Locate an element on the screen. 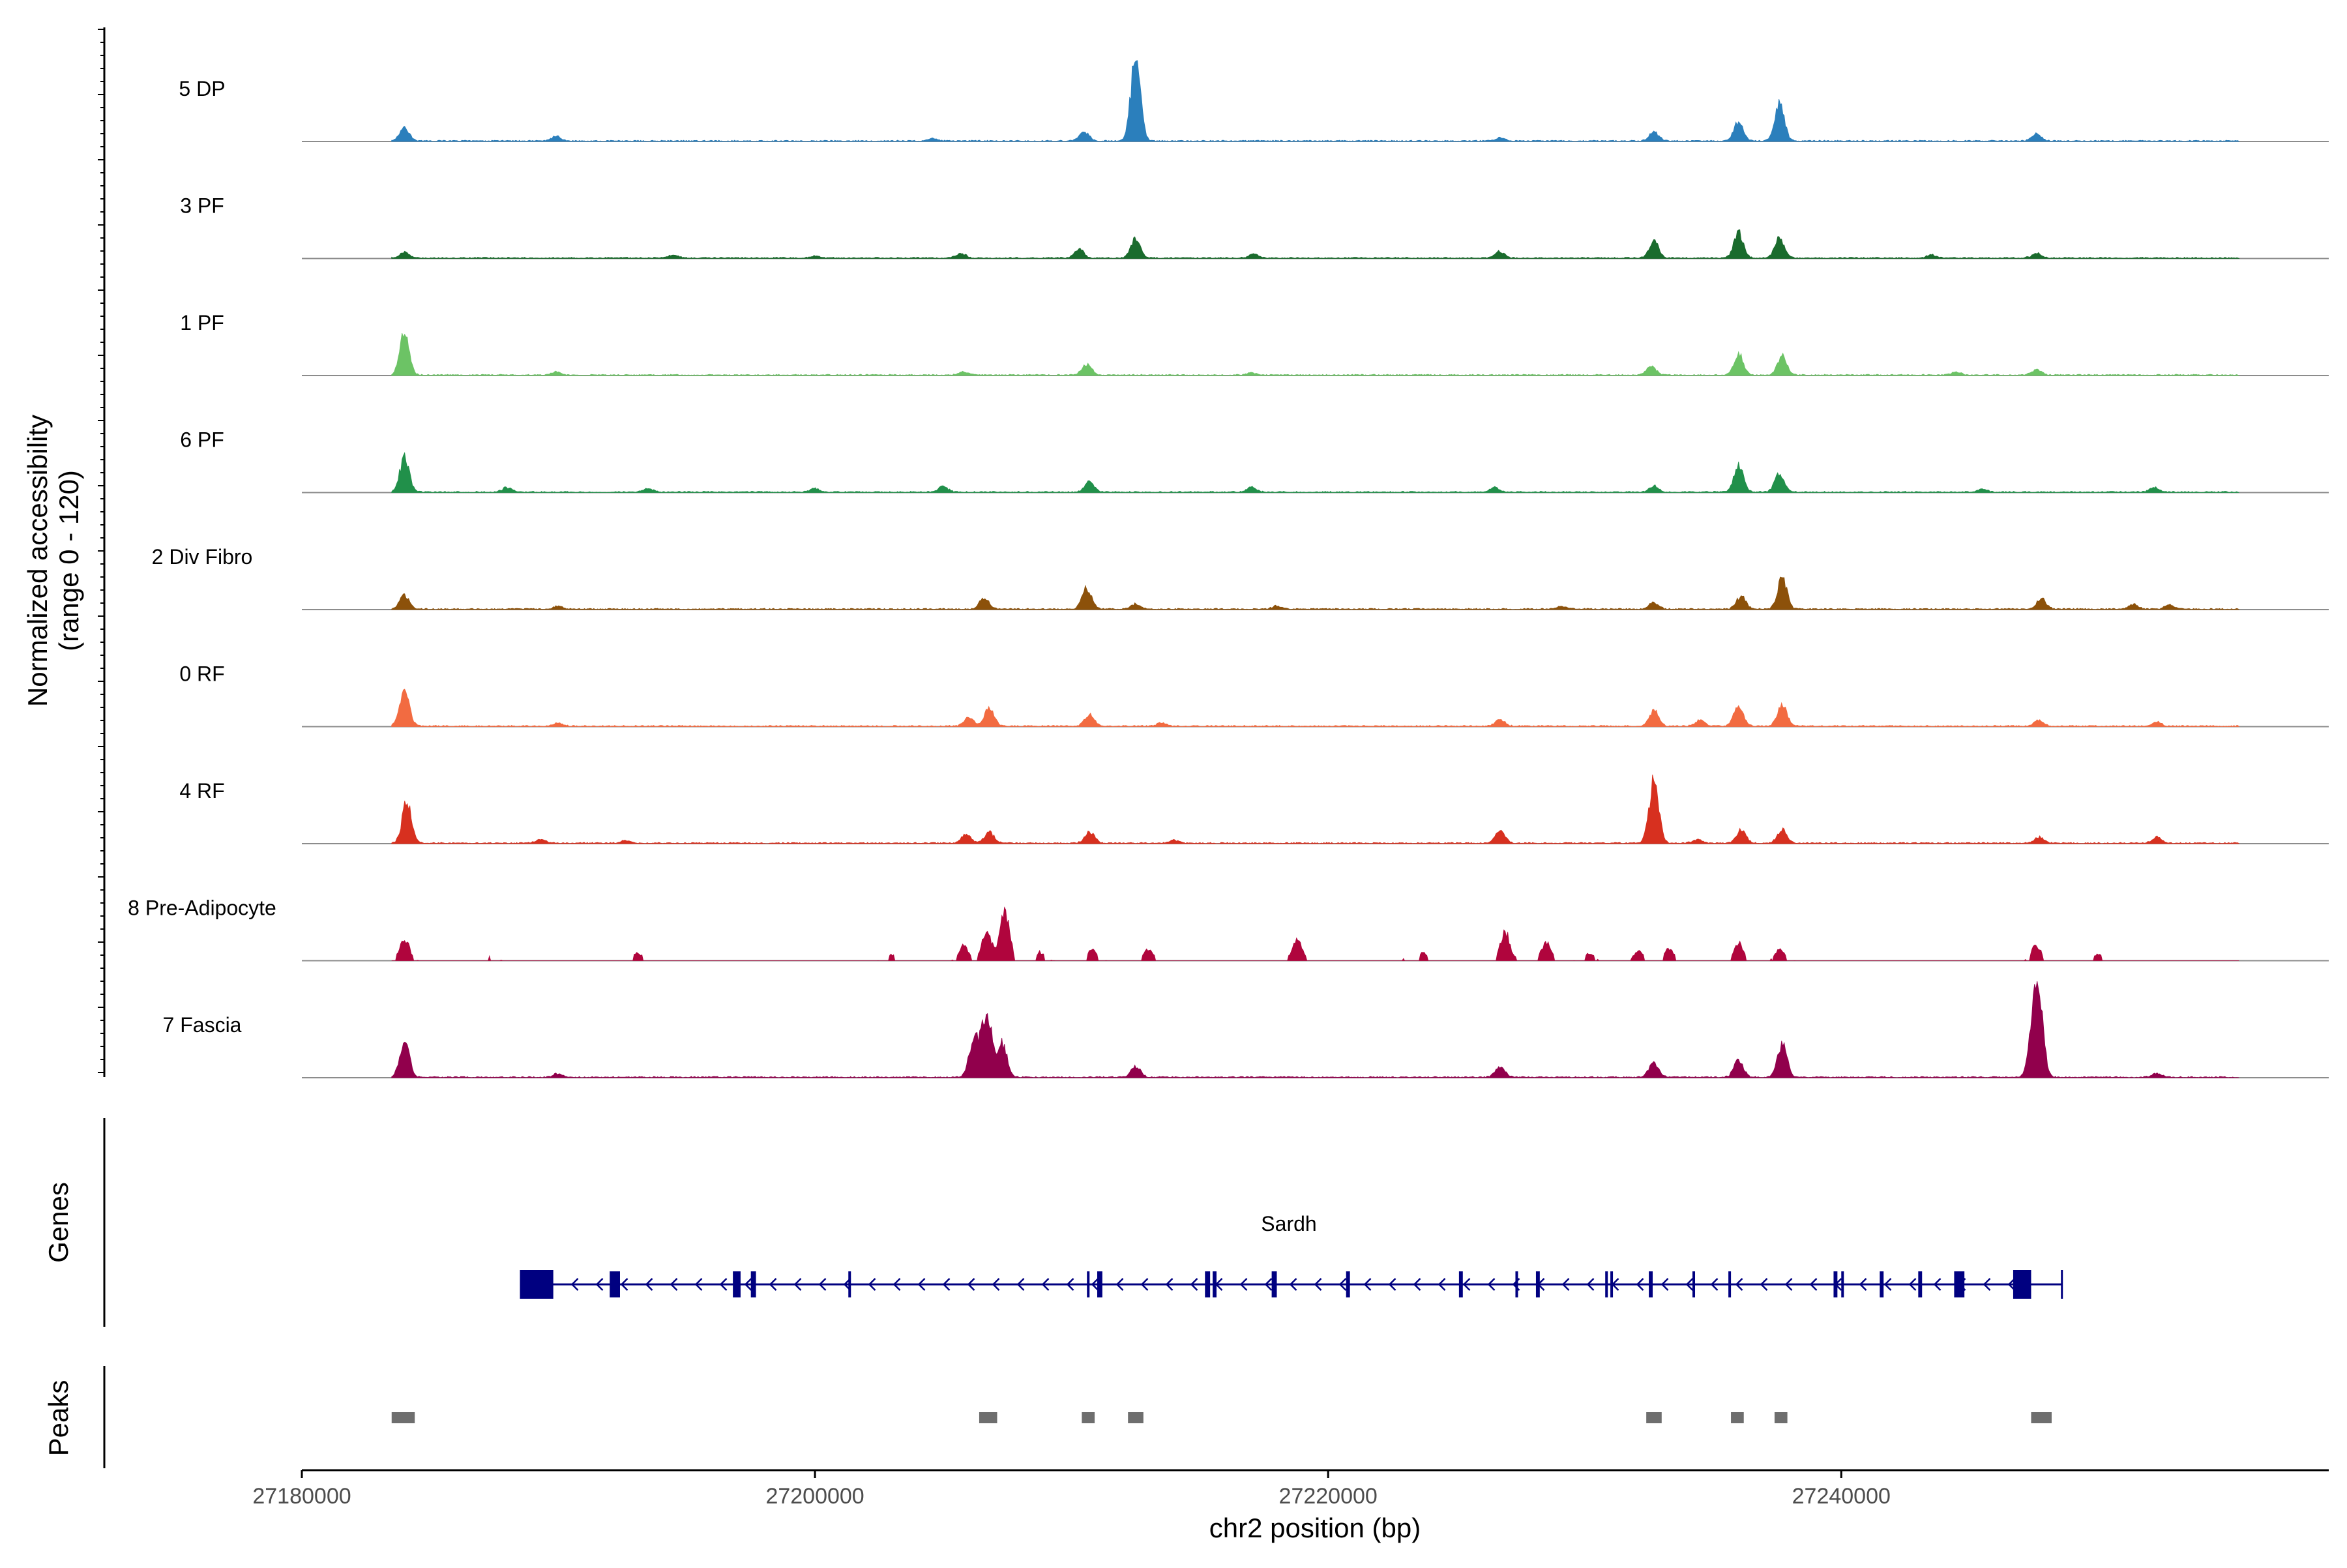 The height and width of the screenshot is (1568, 2347). coverage-y-axis-ticks is located at coordinates (101, 551).